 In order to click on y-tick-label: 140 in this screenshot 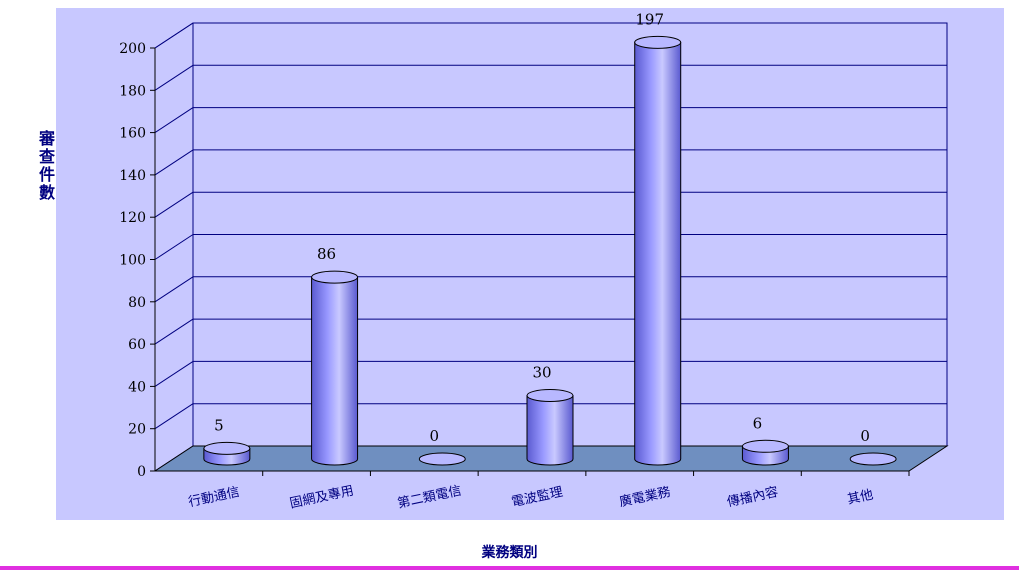, I will do `click(132, 176)`.